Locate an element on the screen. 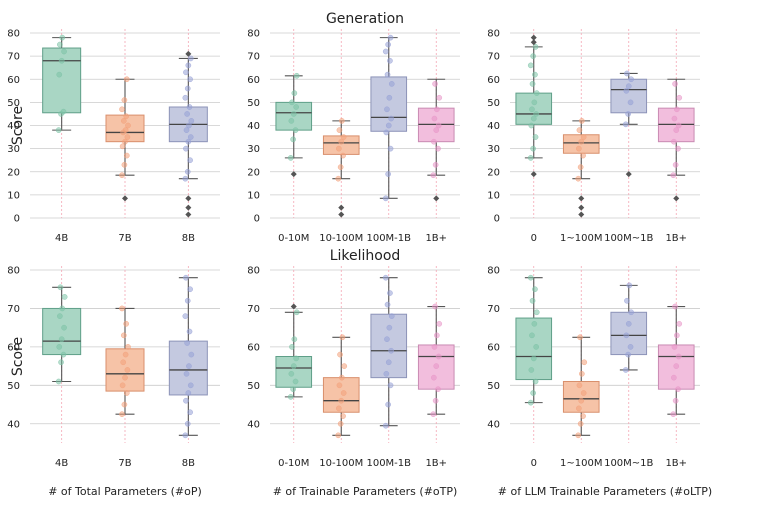 The image size is (761, 512). panel-gen-oltp: 0 10 20 30 40 50 60 70 80 0 1~100M 100M~1B 1B+ is located at coordinates (593, 136).